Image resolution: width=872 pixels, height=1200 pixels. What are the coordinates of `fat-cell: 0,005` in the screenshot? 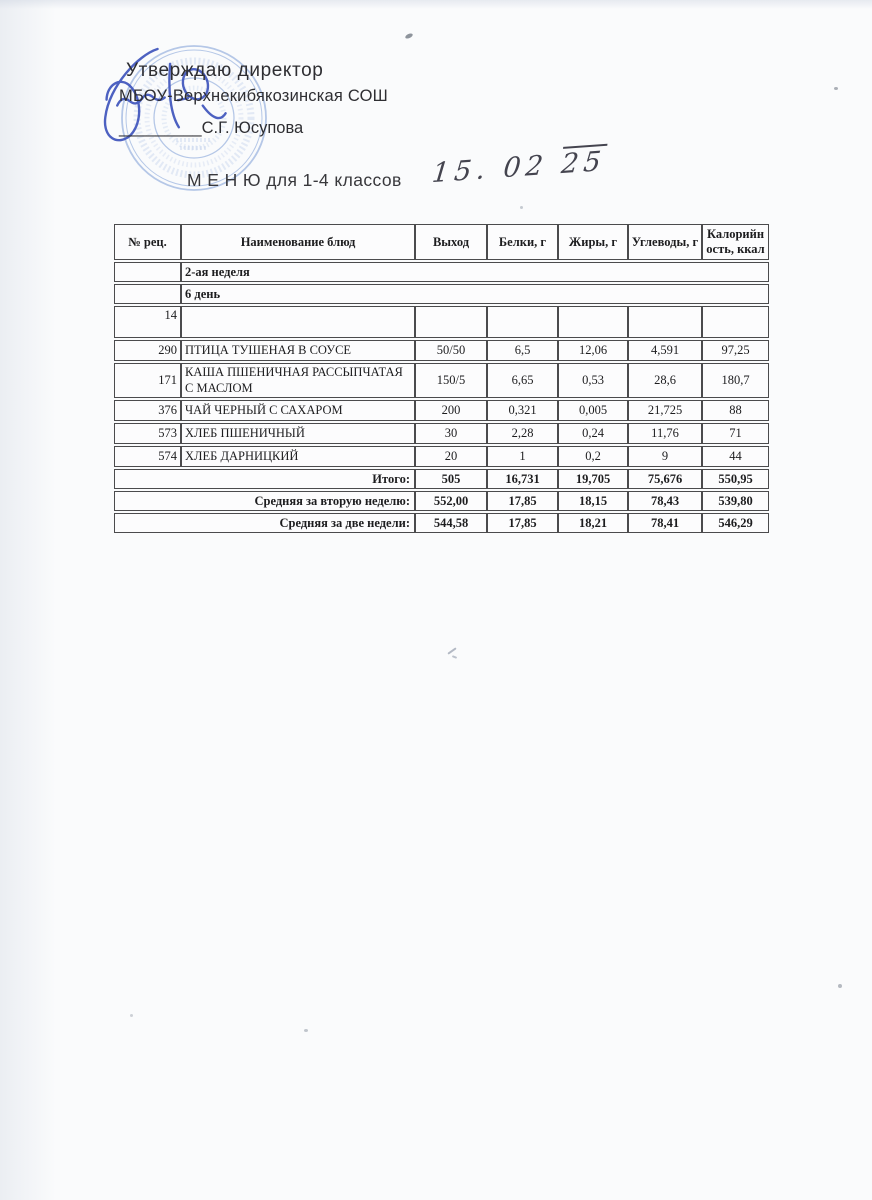 It's located at (593, 411).